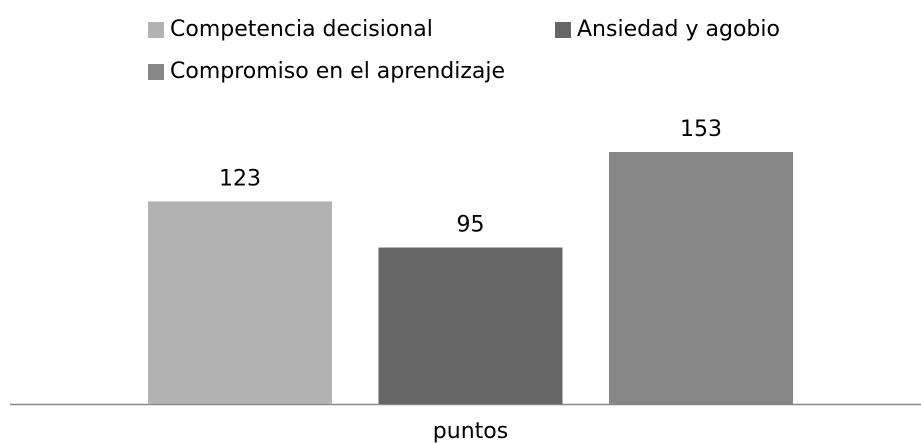 The width and height of the screenshot is (921, 443). What do you see at coordinates (470, 431) in the screenshot?
I see `x-tick-label: puntos` at bounding box center [470, 431].